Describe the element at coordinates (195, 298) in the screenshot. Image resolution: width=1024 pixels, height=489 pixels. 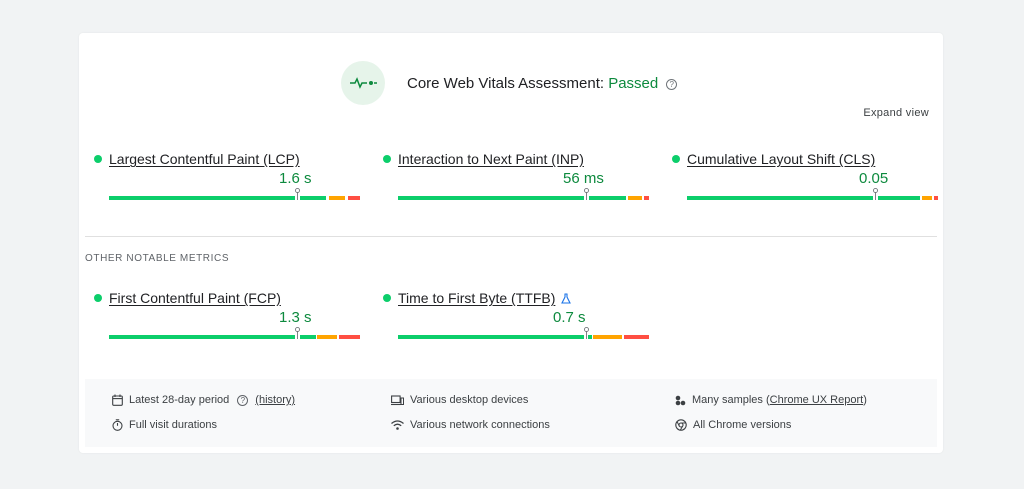
I see `metric-label-fcp: First Contentful Paint (FCP)` at that location.